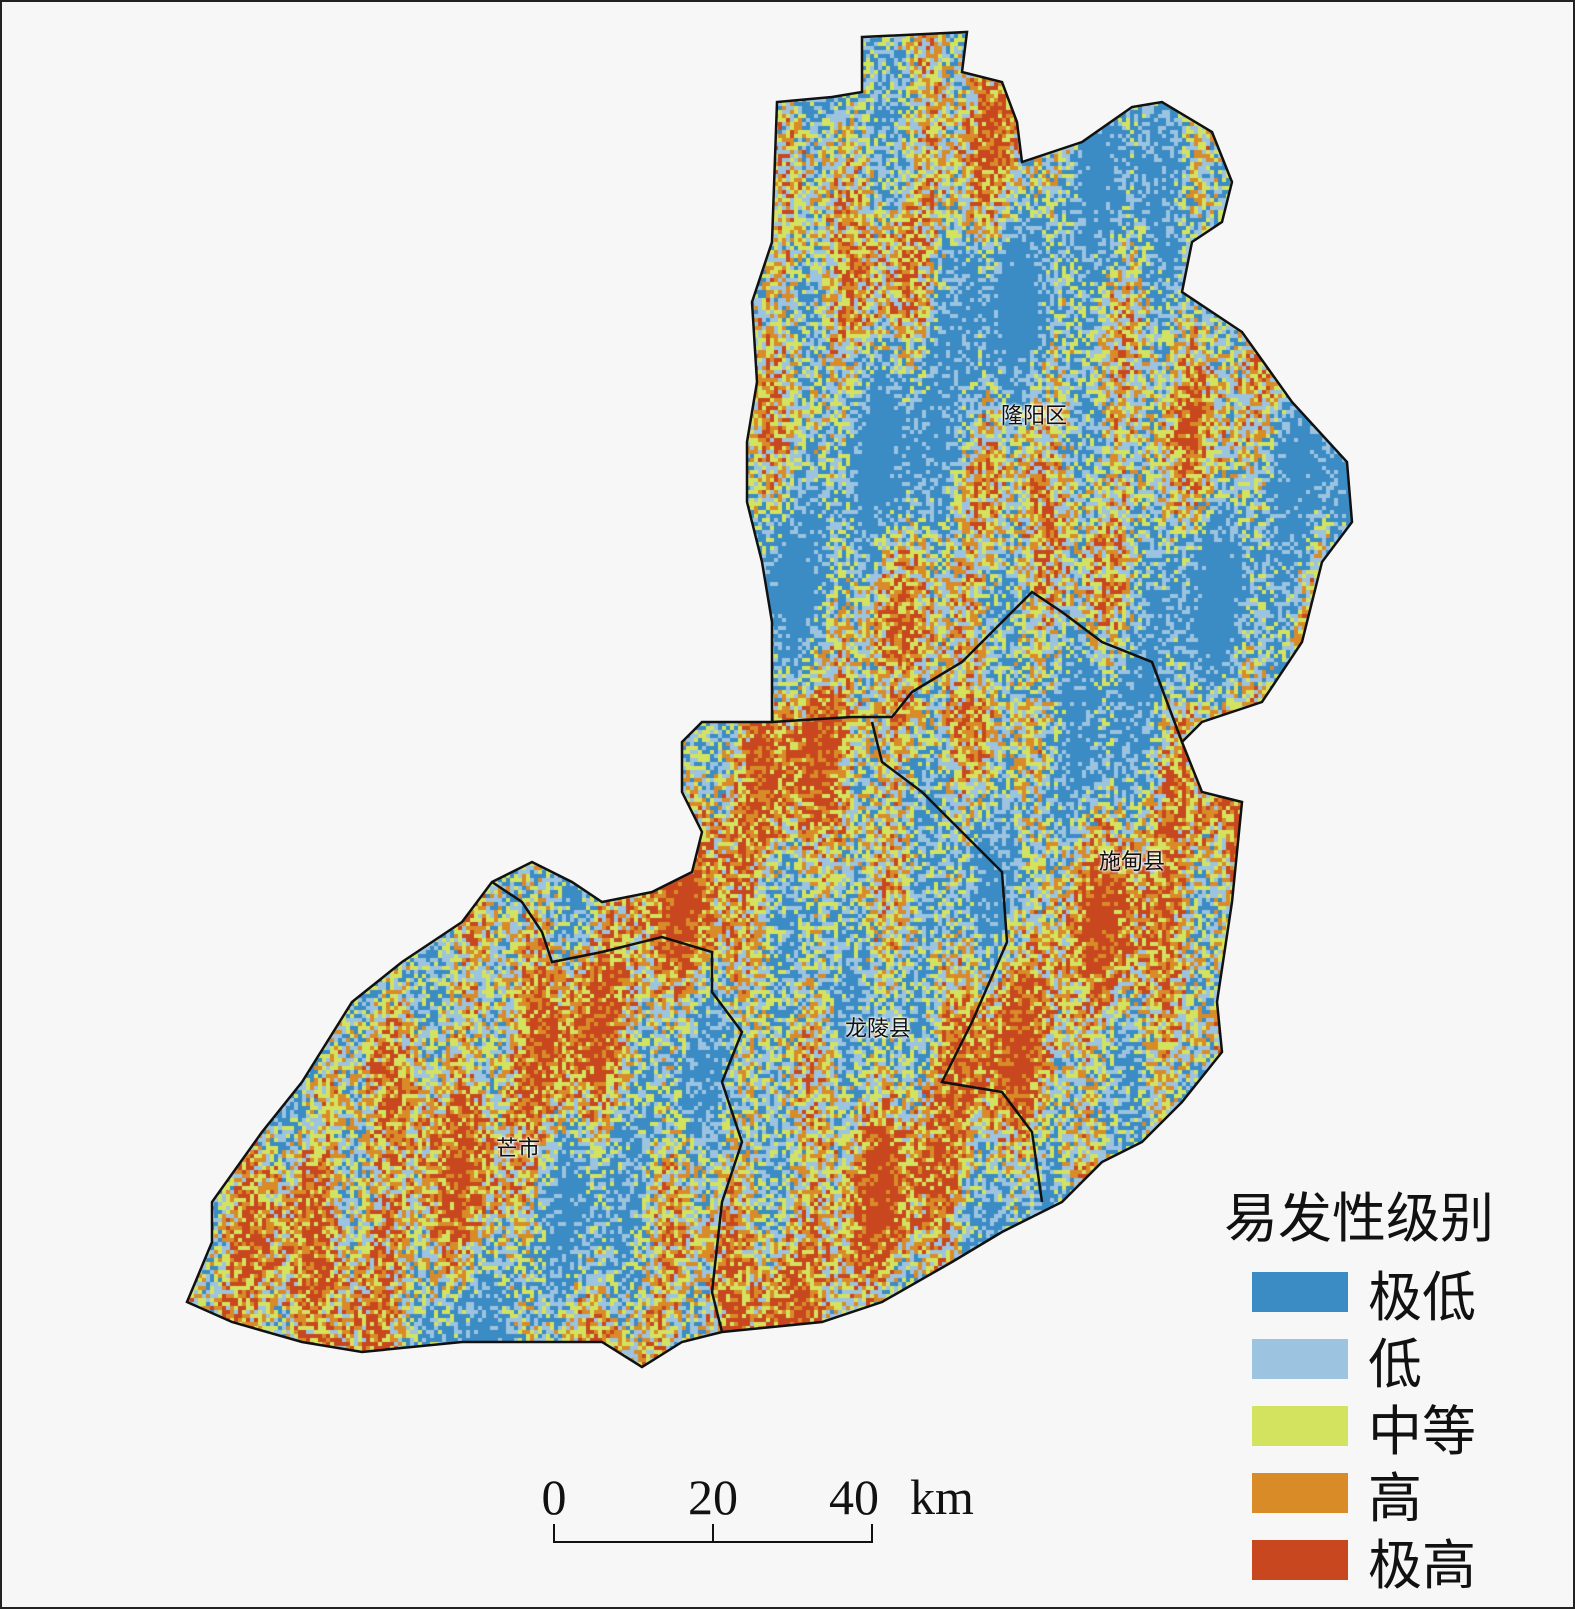  I want to click on scale-tick-label: 40, so click(854, 1497).